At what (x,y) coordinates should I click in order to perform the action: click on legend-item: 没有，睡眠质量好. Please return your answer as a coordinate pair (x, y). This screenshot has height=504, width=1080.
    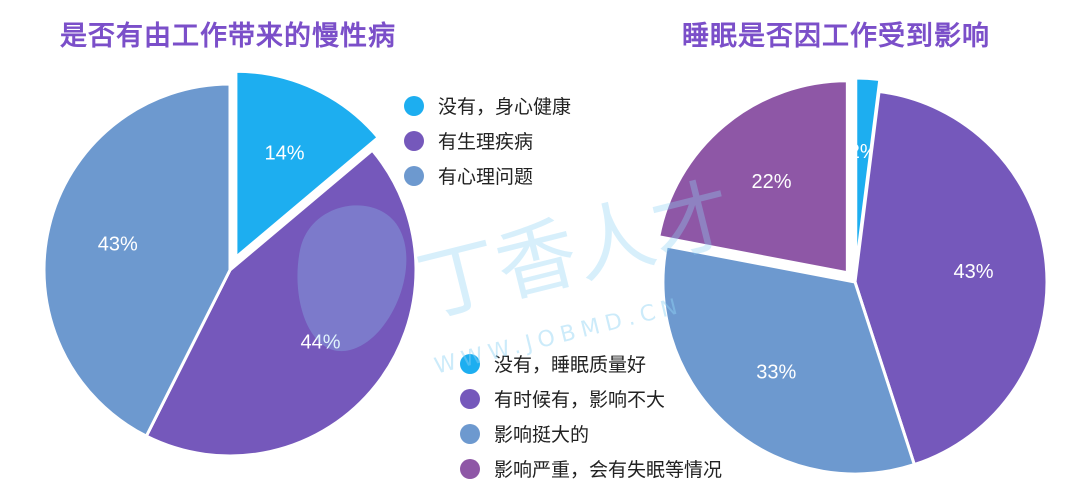
    Looking at the image, I should click on (591, 363).